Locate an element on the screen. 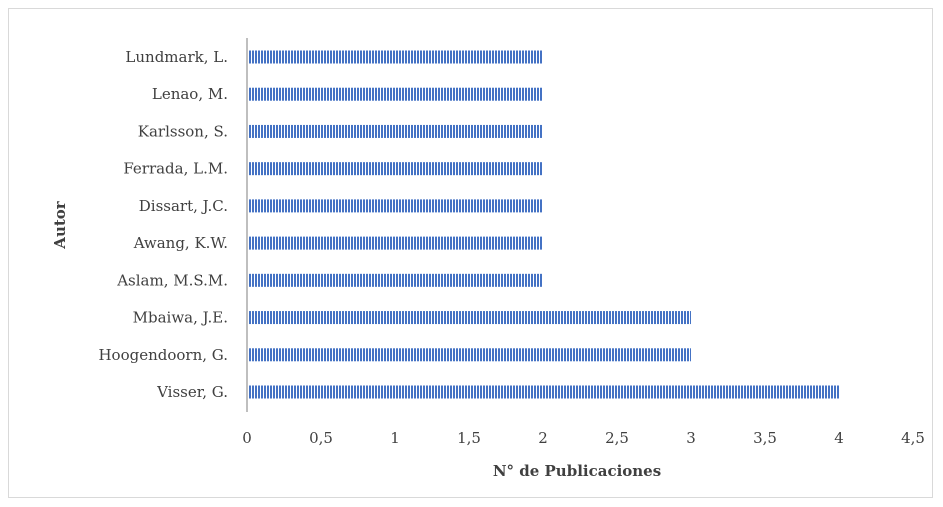 The image size is (943, 507). y-axis-title: Autor is located at coordinates (60, 224).